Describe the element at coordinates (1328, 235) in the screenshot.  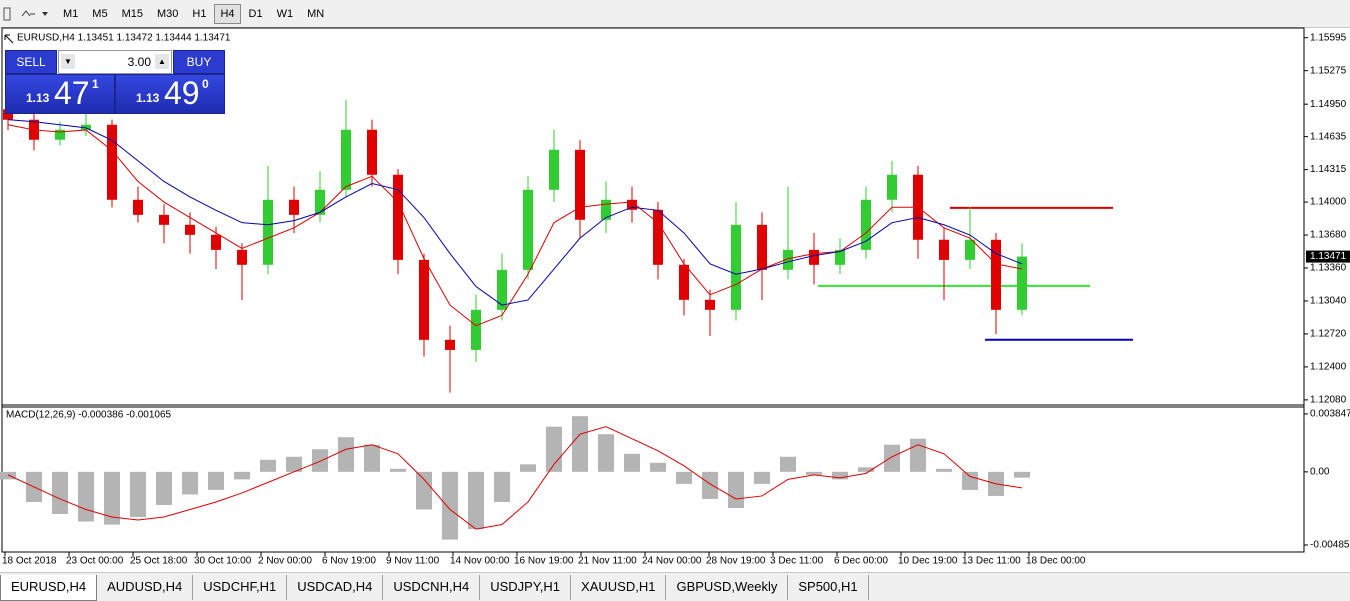
I see `y-tick-label: 1.13680` at that location.